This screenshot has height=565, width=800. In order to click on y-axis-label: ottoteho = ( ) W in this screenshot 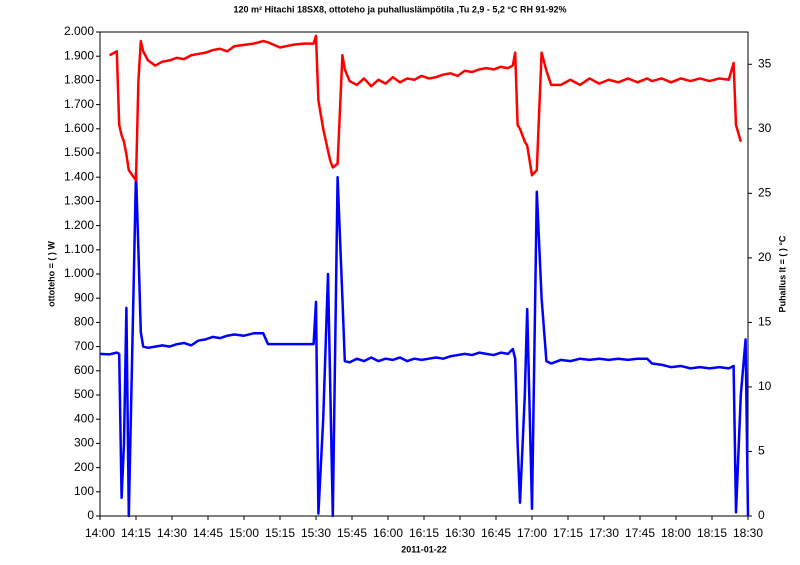, I will do `click(51, 274)`.